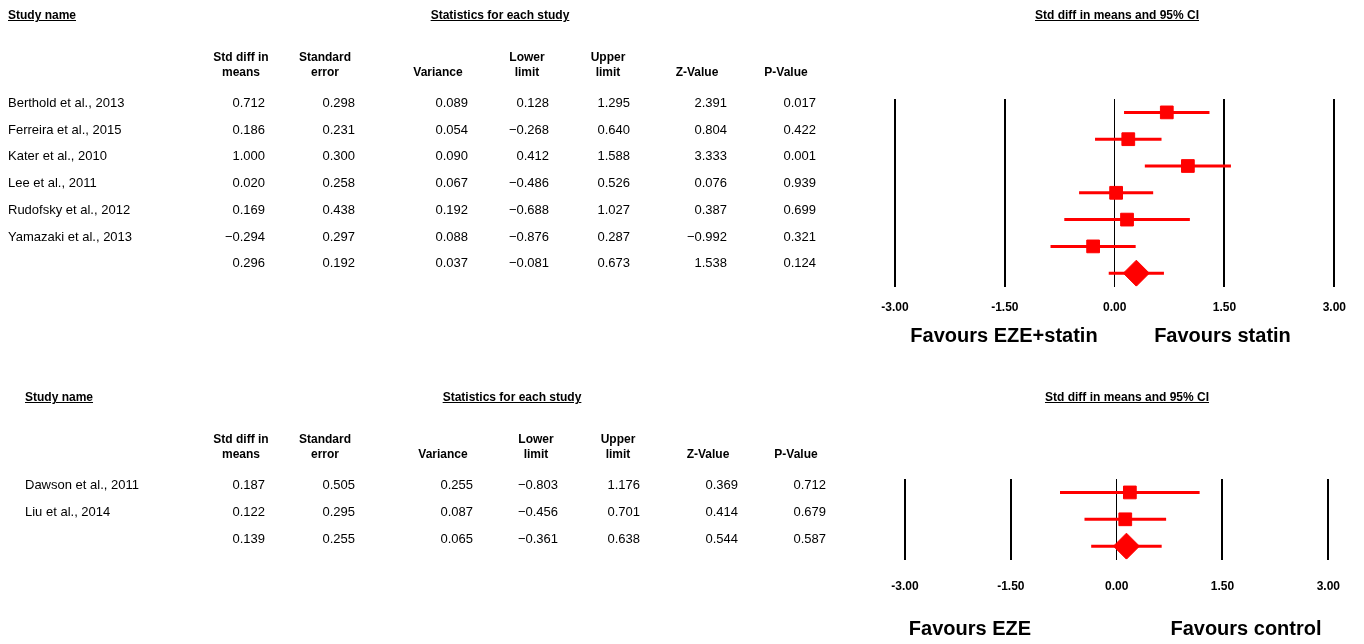  I want to click on category-label: Liu et al., 2014, so click(68, 511).